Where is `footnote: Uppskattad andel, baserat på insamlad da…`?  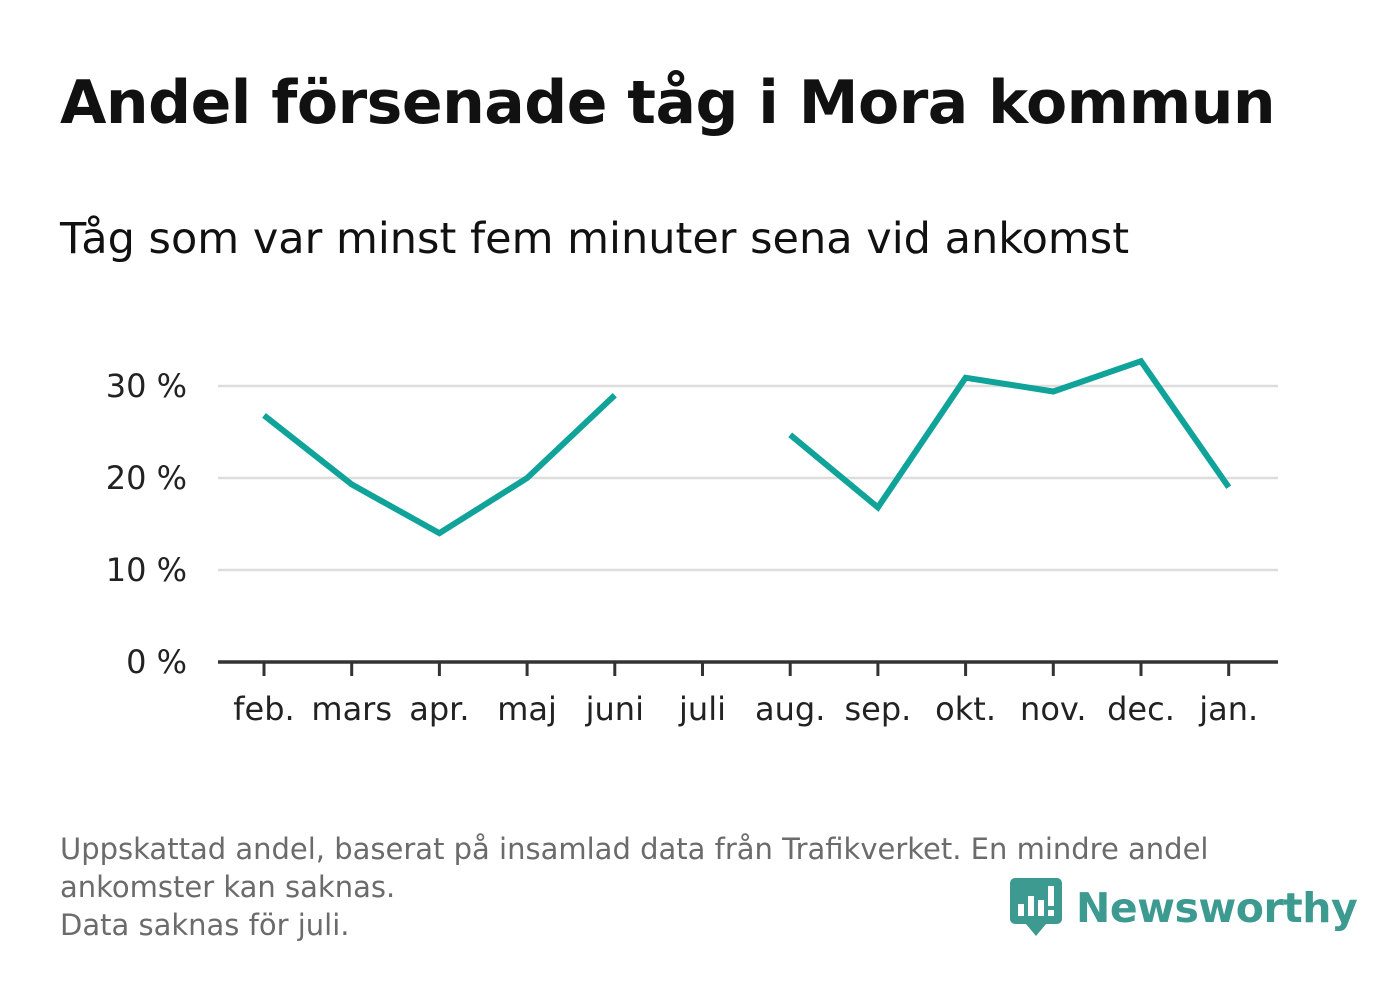
footnote: Uppskattad andel, baserat på insamlad da… is located at coordinates (685, 887).